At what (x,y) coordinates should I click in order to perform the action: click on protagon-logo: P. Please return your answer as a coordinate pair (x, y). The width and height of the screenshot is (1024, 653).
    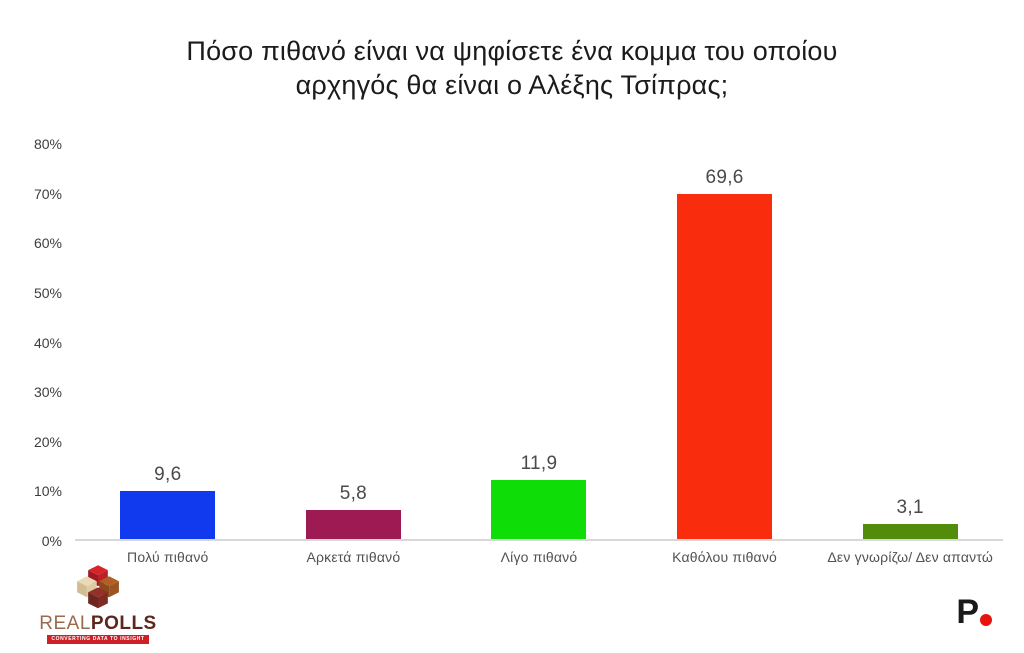
    Looking at the image, I should click on (974, 612).